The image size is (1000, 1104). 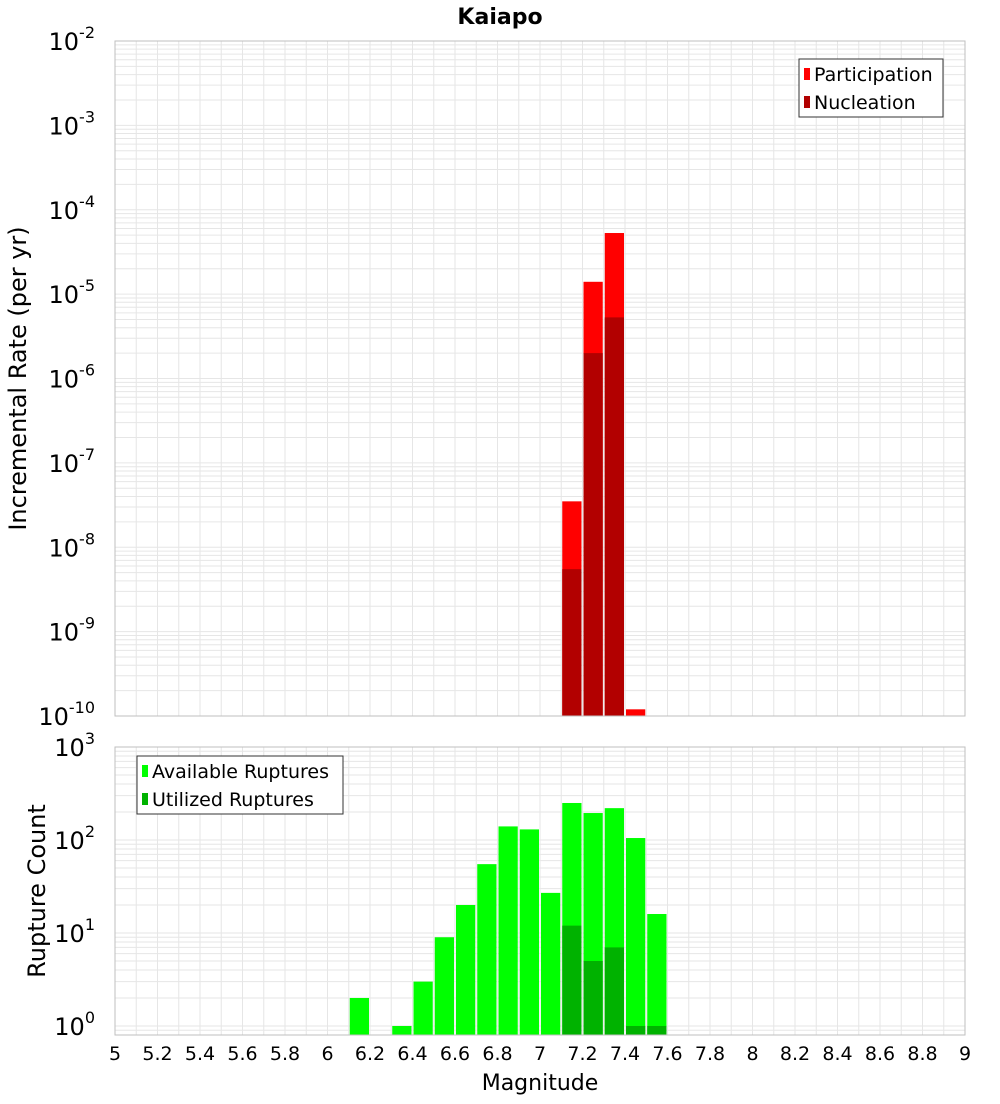 What do you see at coordinates (795, 1054) in the screenshot?
I see `x-tick-label: 8.2` at bounding box center [795, 1054].